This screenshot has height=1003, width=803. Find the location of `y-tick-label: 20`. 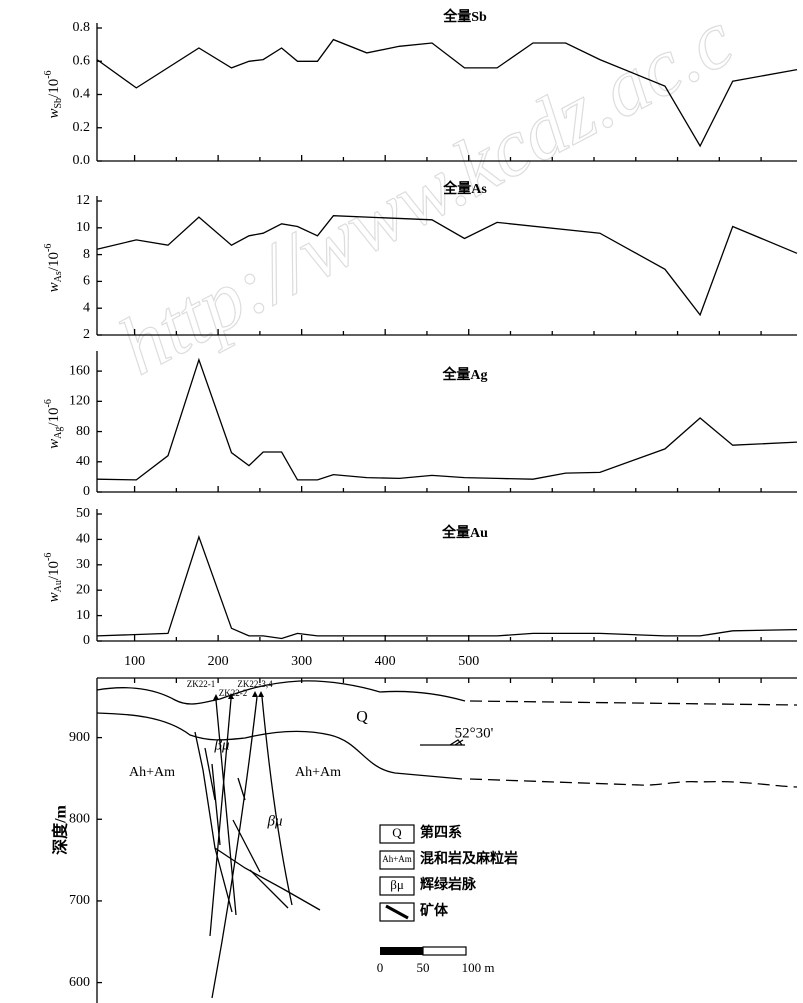

y-tick-label: 20 is located at coordinates (83, 589).